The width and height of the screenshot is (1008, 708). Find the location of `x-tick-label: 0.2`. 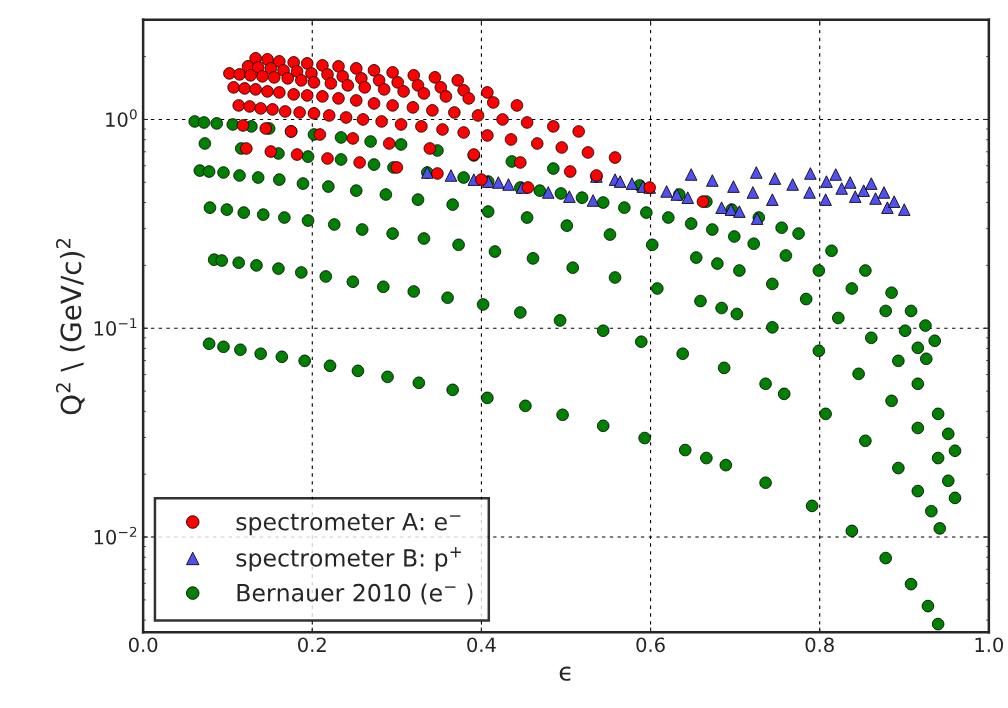

x-tick-label: 0.2 is located at coordinates (312, 645).